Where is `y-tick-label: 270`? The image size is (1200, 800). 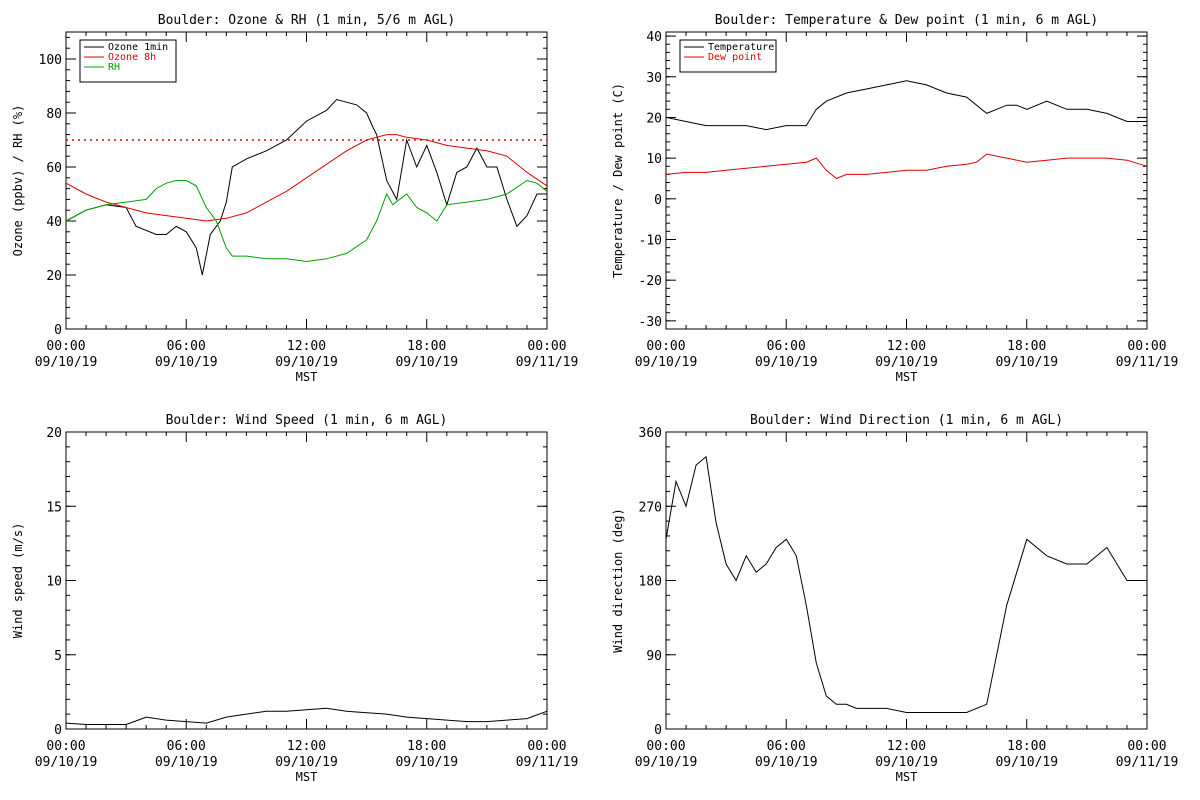 y-tick-label: 270 is located at coordinates (650, 507).